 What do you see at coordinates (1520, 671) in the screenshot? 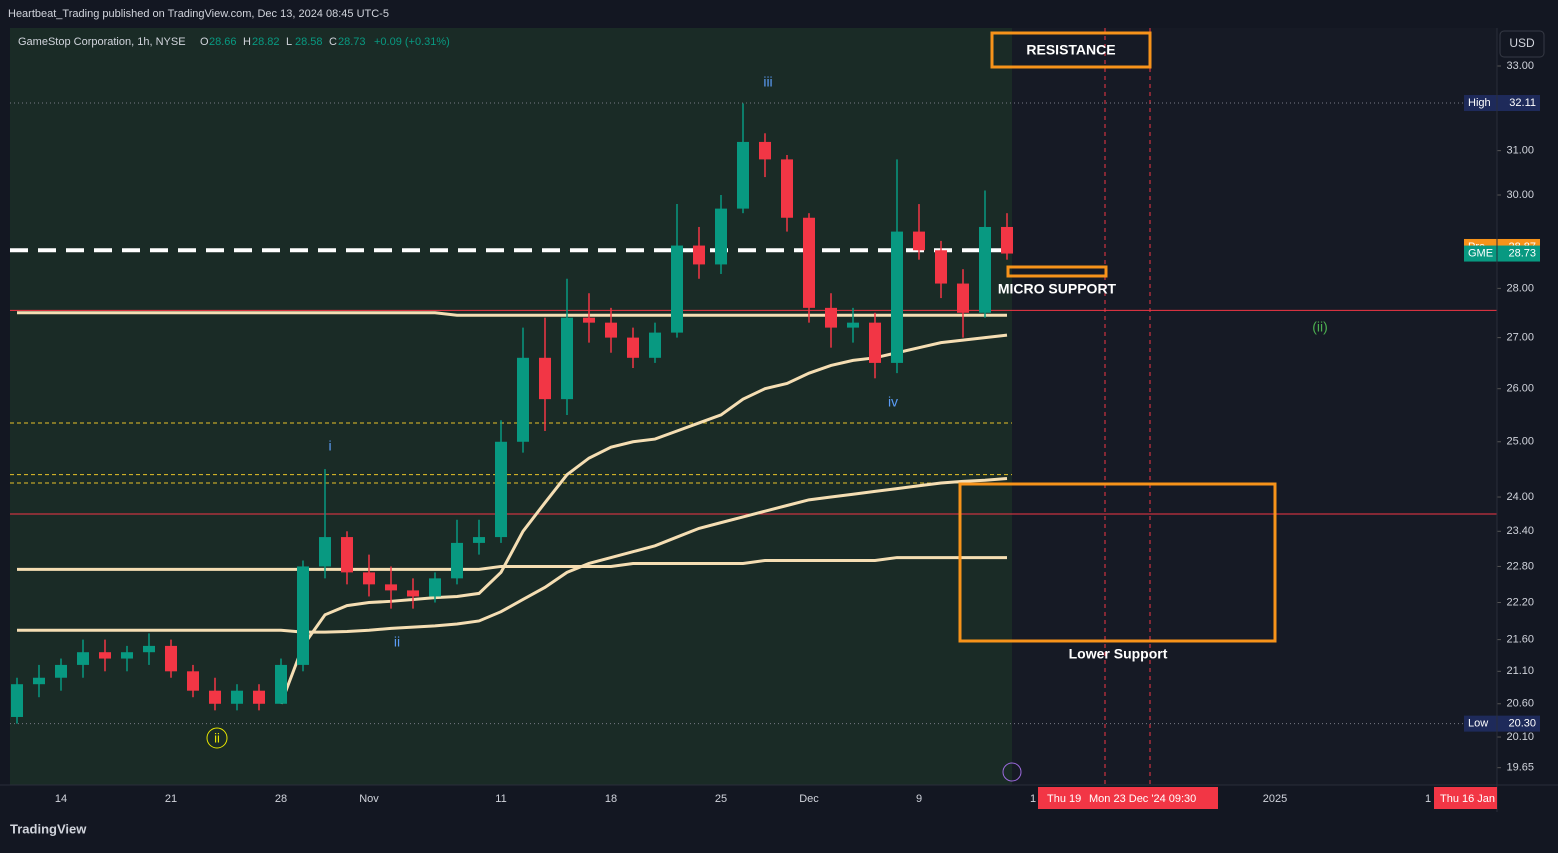
I see `y-tick-label: 21.10` at bounding box center [1520, 671].